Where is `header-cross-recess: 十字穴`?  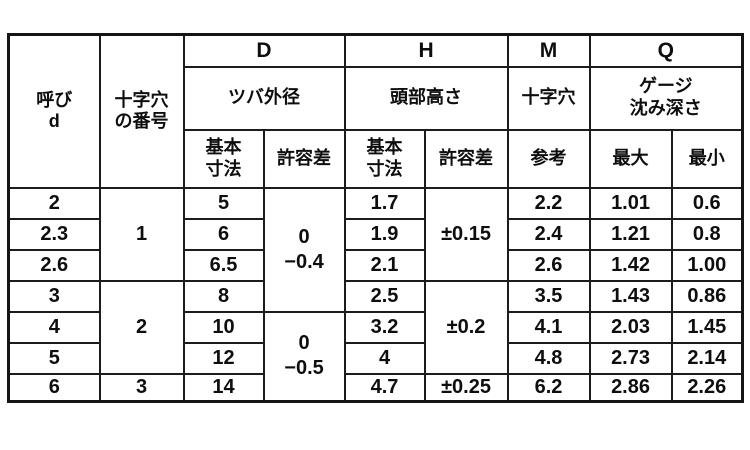
header-cross-recess: 十字穴 is located at coordinates (548, 98).